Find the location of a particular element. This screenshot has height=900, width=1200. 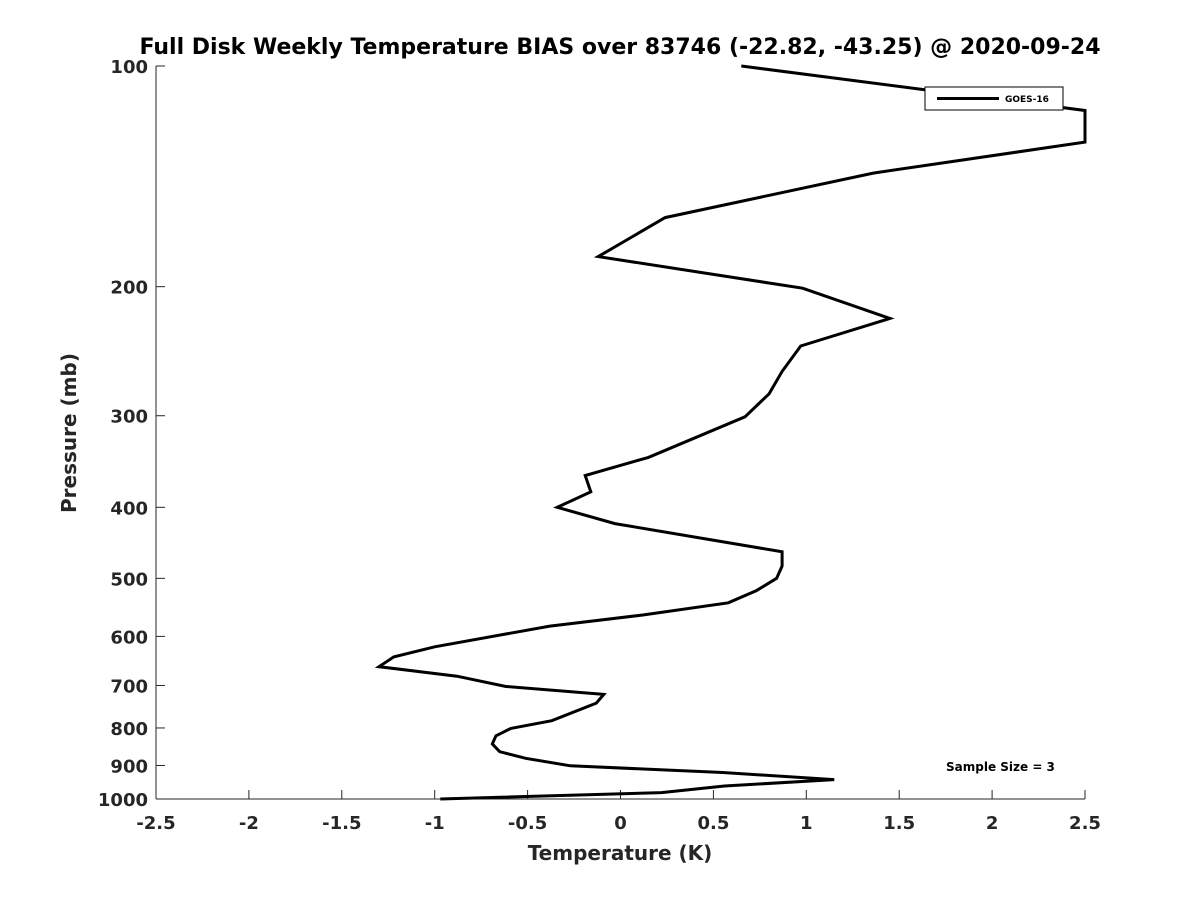

legend: GOES-16 is located at coordinates (994, 98).